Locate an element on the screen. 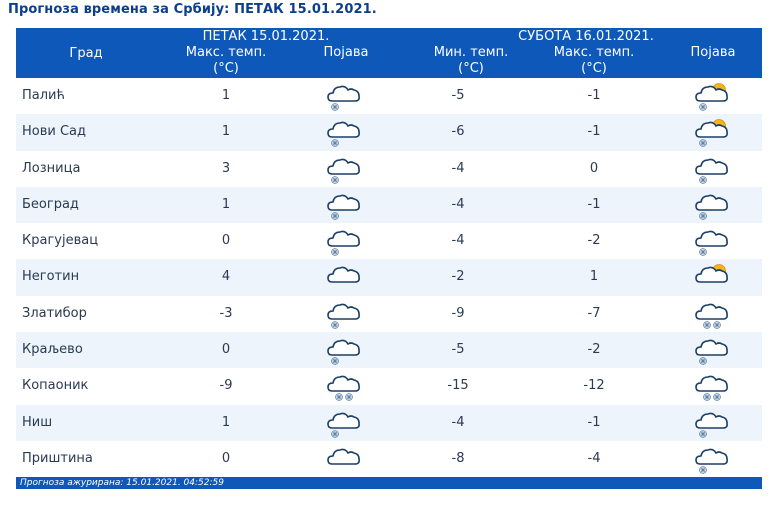 The width and height of the screenshot is (770, 508). header-day1-phenomenon: Појава is located at coordinates (346, 52).